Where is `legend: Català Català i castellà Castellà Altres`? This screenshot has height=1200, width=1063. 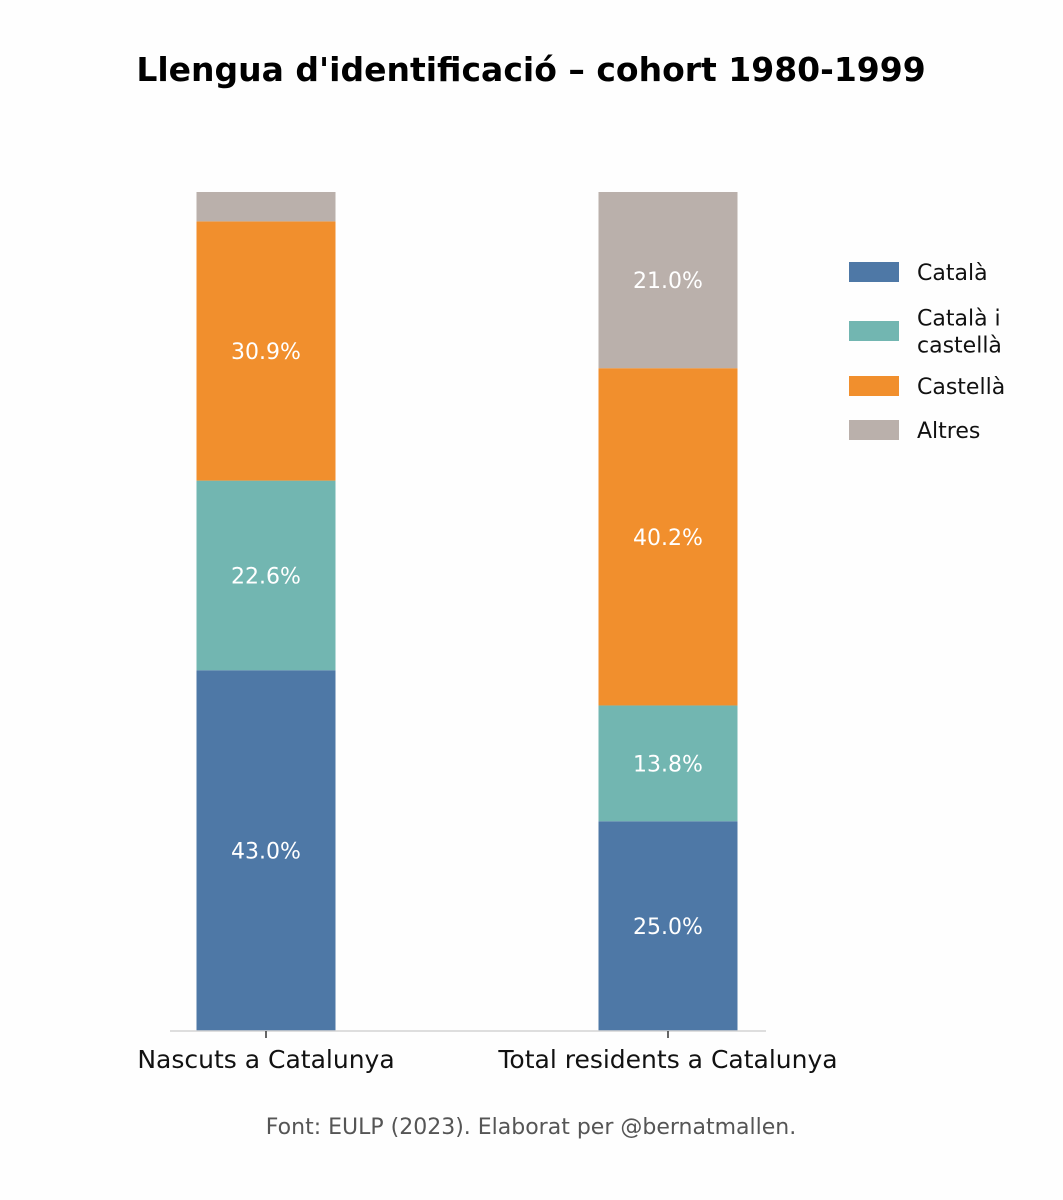 legend: Català Català i castellà Castellà Altres is located at coordinates (927, 352).